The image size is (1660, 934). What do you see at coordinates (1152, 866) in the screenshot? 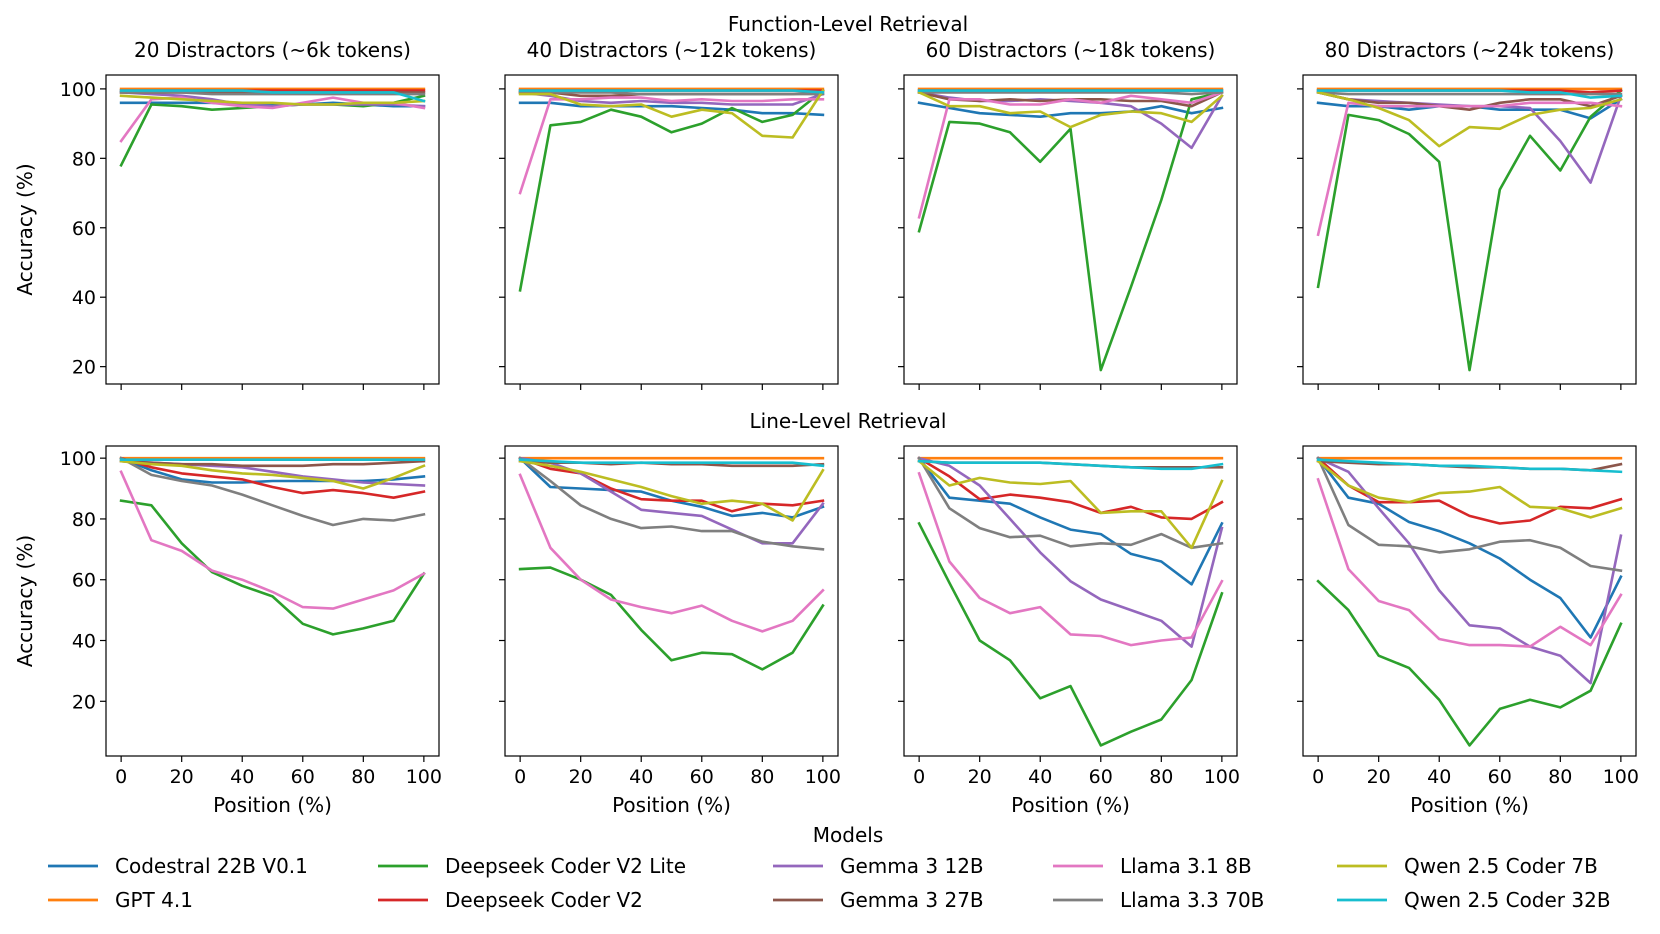
I see `legend-item: Llama 3.1 8B` at bounding box center [1152, 866].